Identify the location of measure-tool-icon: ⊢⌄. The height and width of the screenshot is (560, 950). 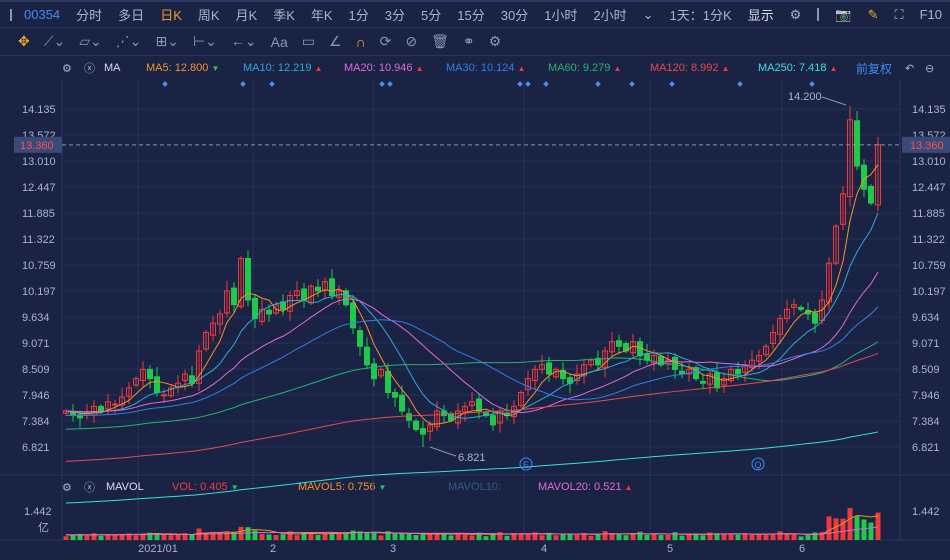
(204, 41).